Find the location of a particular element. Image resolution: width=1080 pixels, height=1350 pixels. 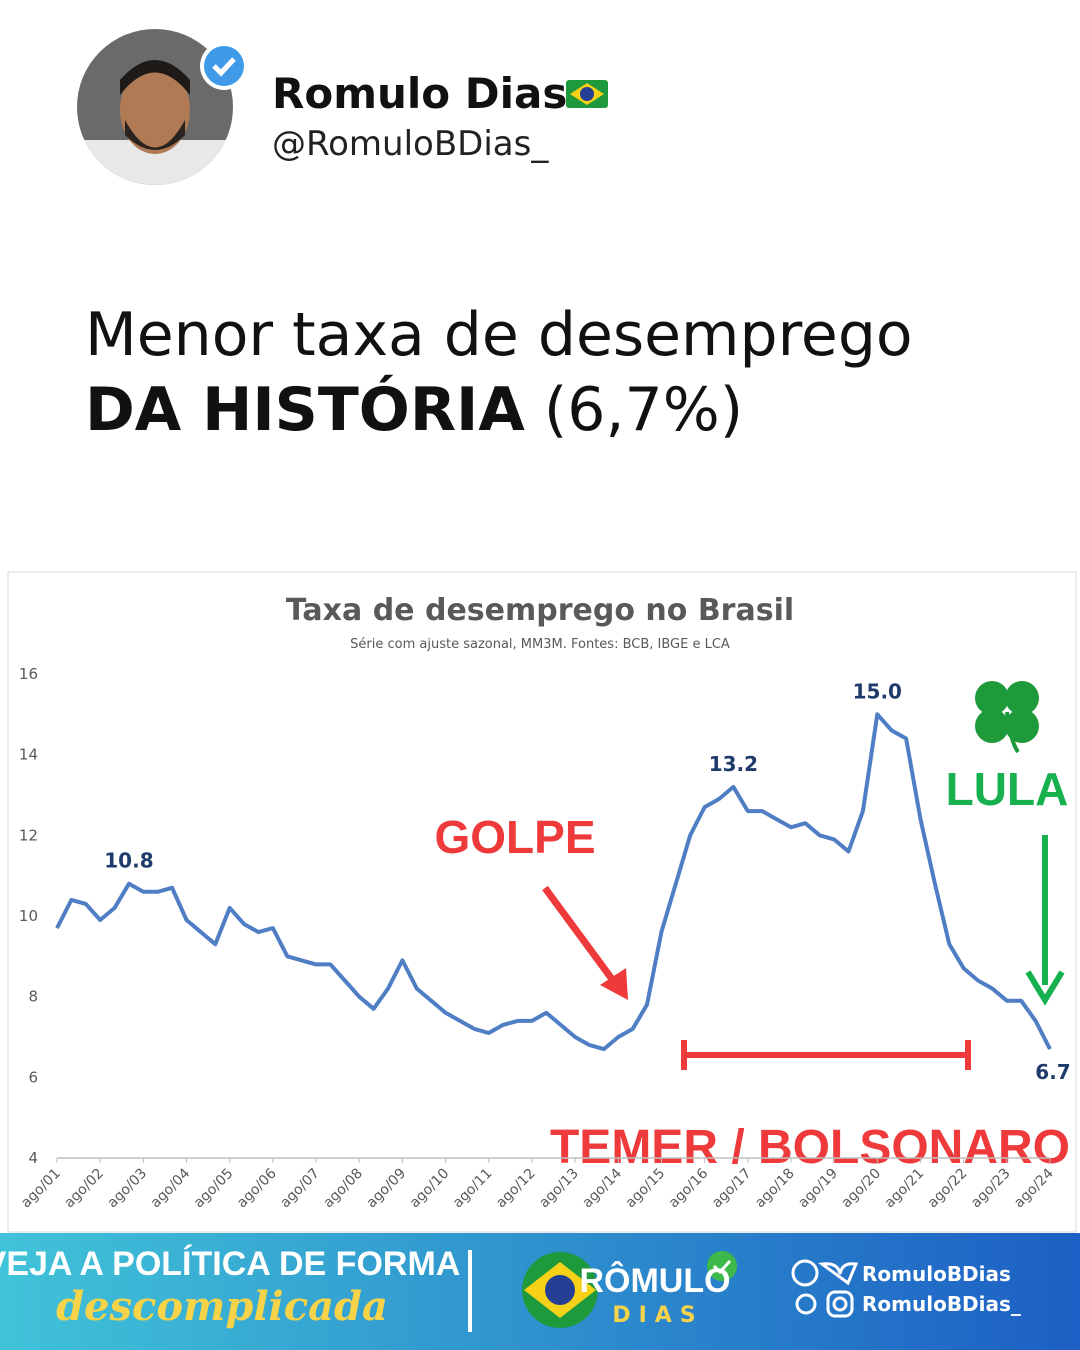

headline: DA HISTÓRIA (6,7%) is located at coordinates (414, 409).